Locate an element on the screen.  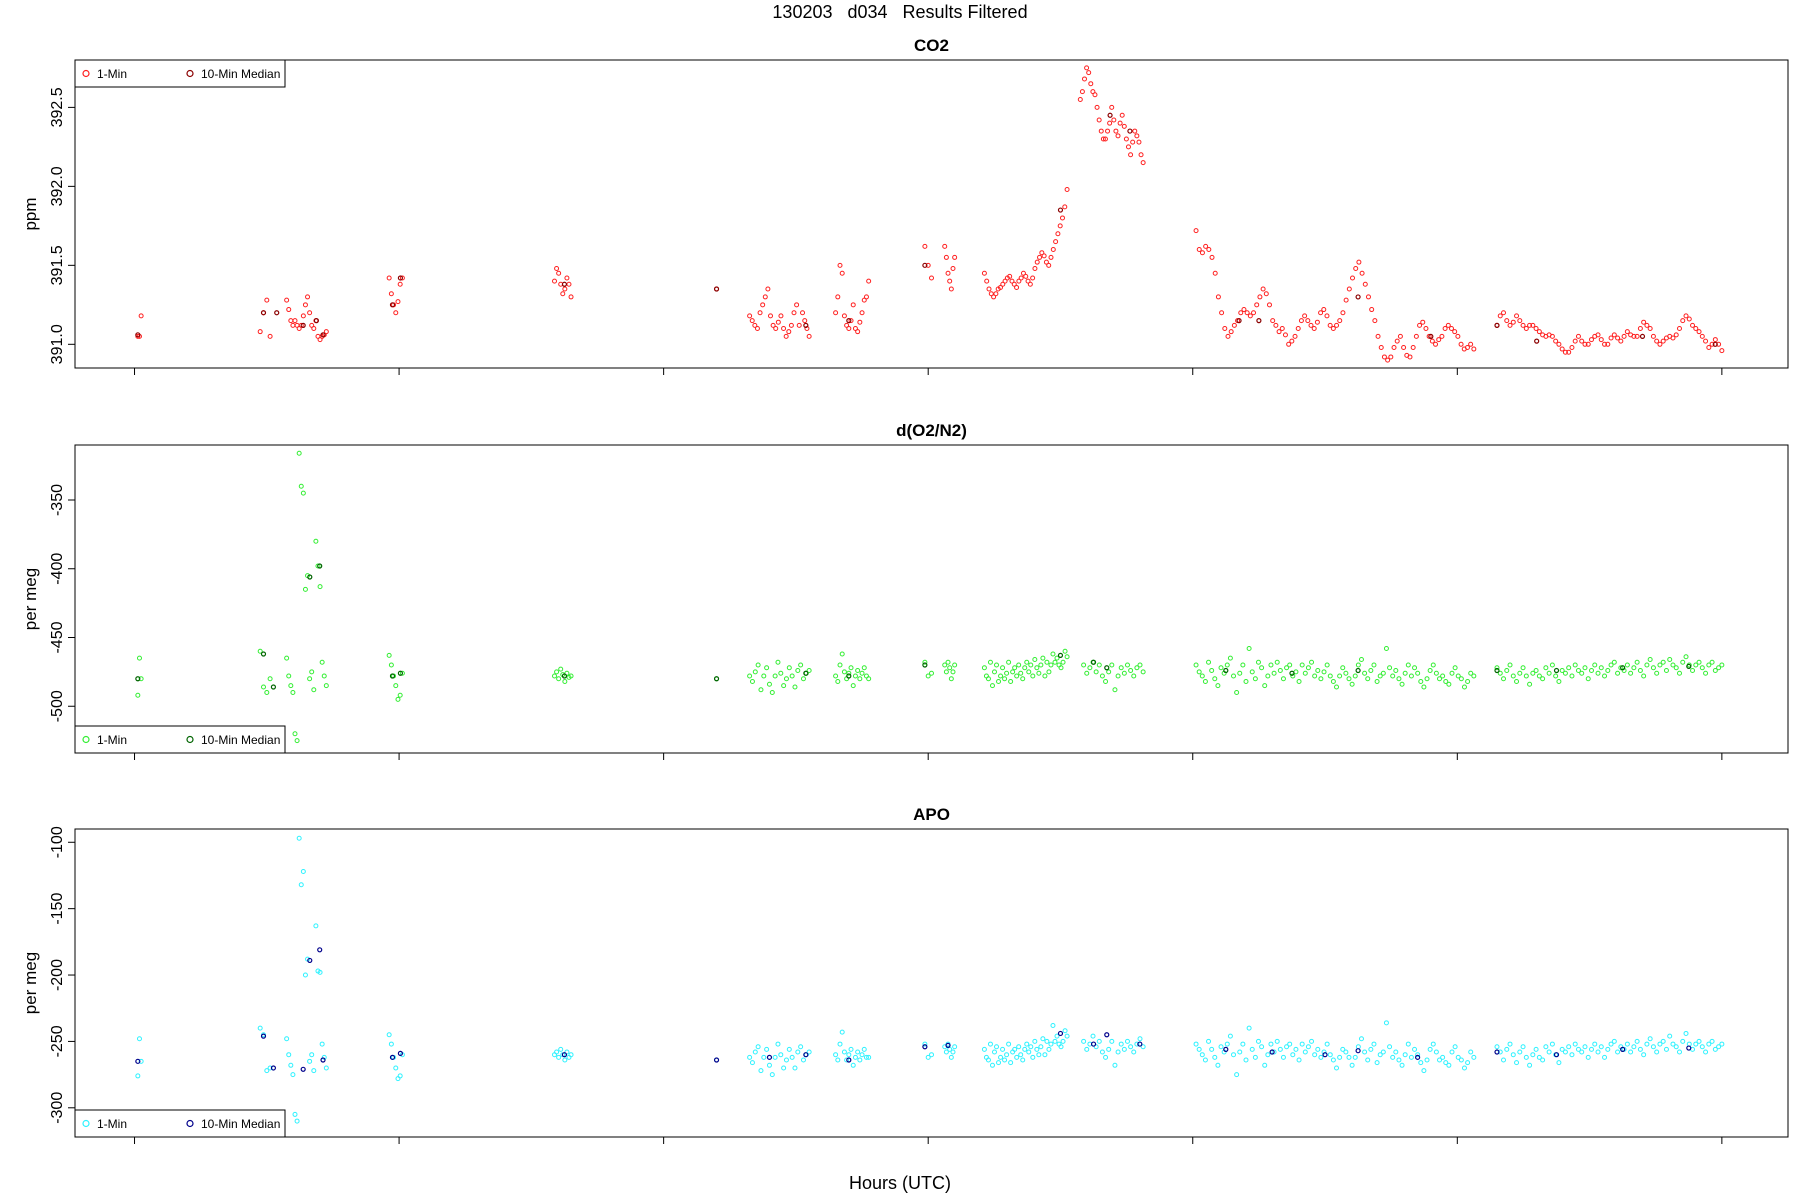
chart-title: d(O2/N2) is located at coordinates (931, 430).